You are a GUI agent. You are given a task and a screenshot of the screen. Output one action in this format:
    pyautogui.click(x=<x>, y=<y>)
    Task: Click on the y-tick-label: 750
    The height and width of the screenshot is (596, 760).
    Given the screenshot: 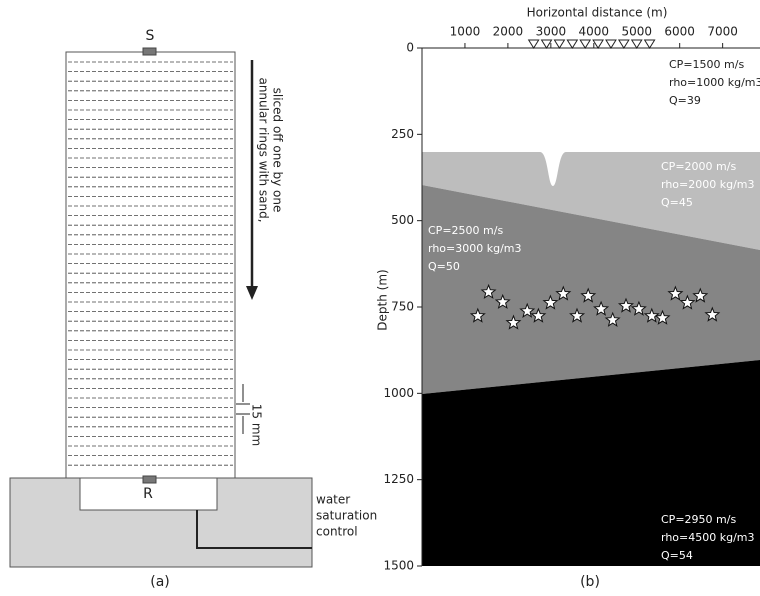 What is the action you would take?
    pyautogui.click(x=402, y=307)
    